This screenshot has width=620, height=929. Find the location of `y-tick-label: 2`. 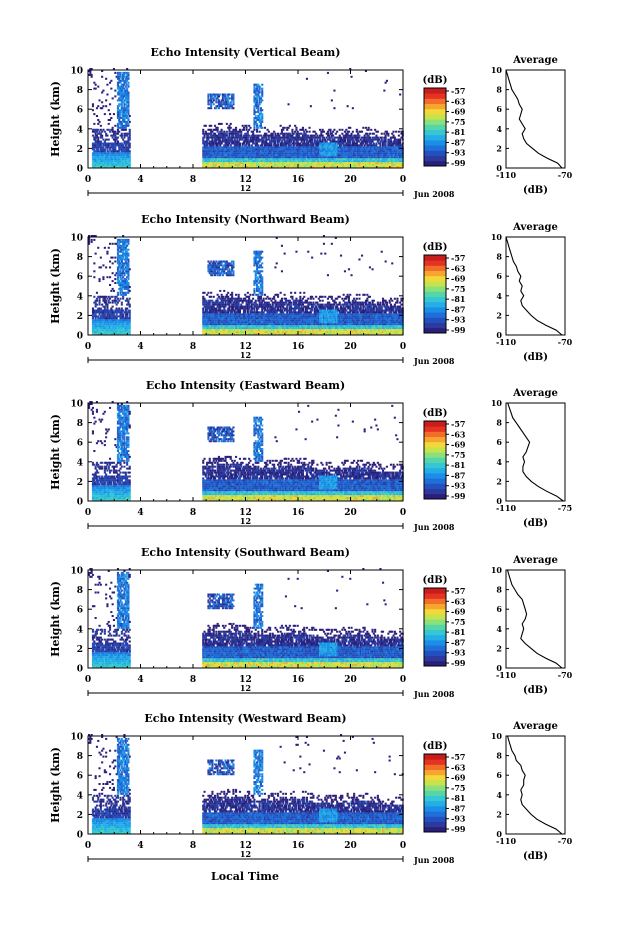

y-tick-label: 2 is located at coordinates (80, 150).